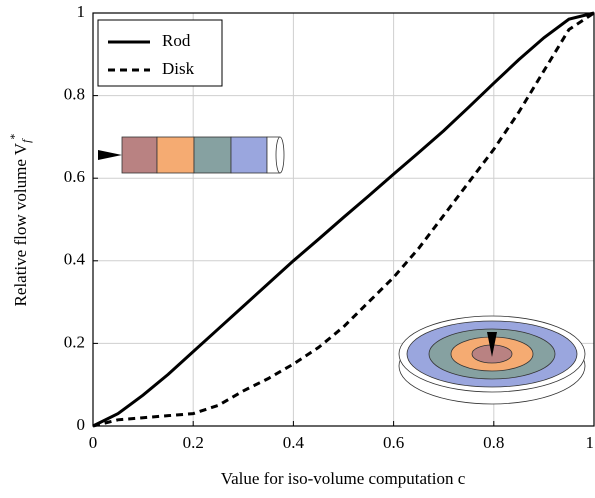 This screenshot has width=595, height=498. Describe the element at coordinates (178, 68) in the screenshot. I see `legend-label: Disk` at that location.